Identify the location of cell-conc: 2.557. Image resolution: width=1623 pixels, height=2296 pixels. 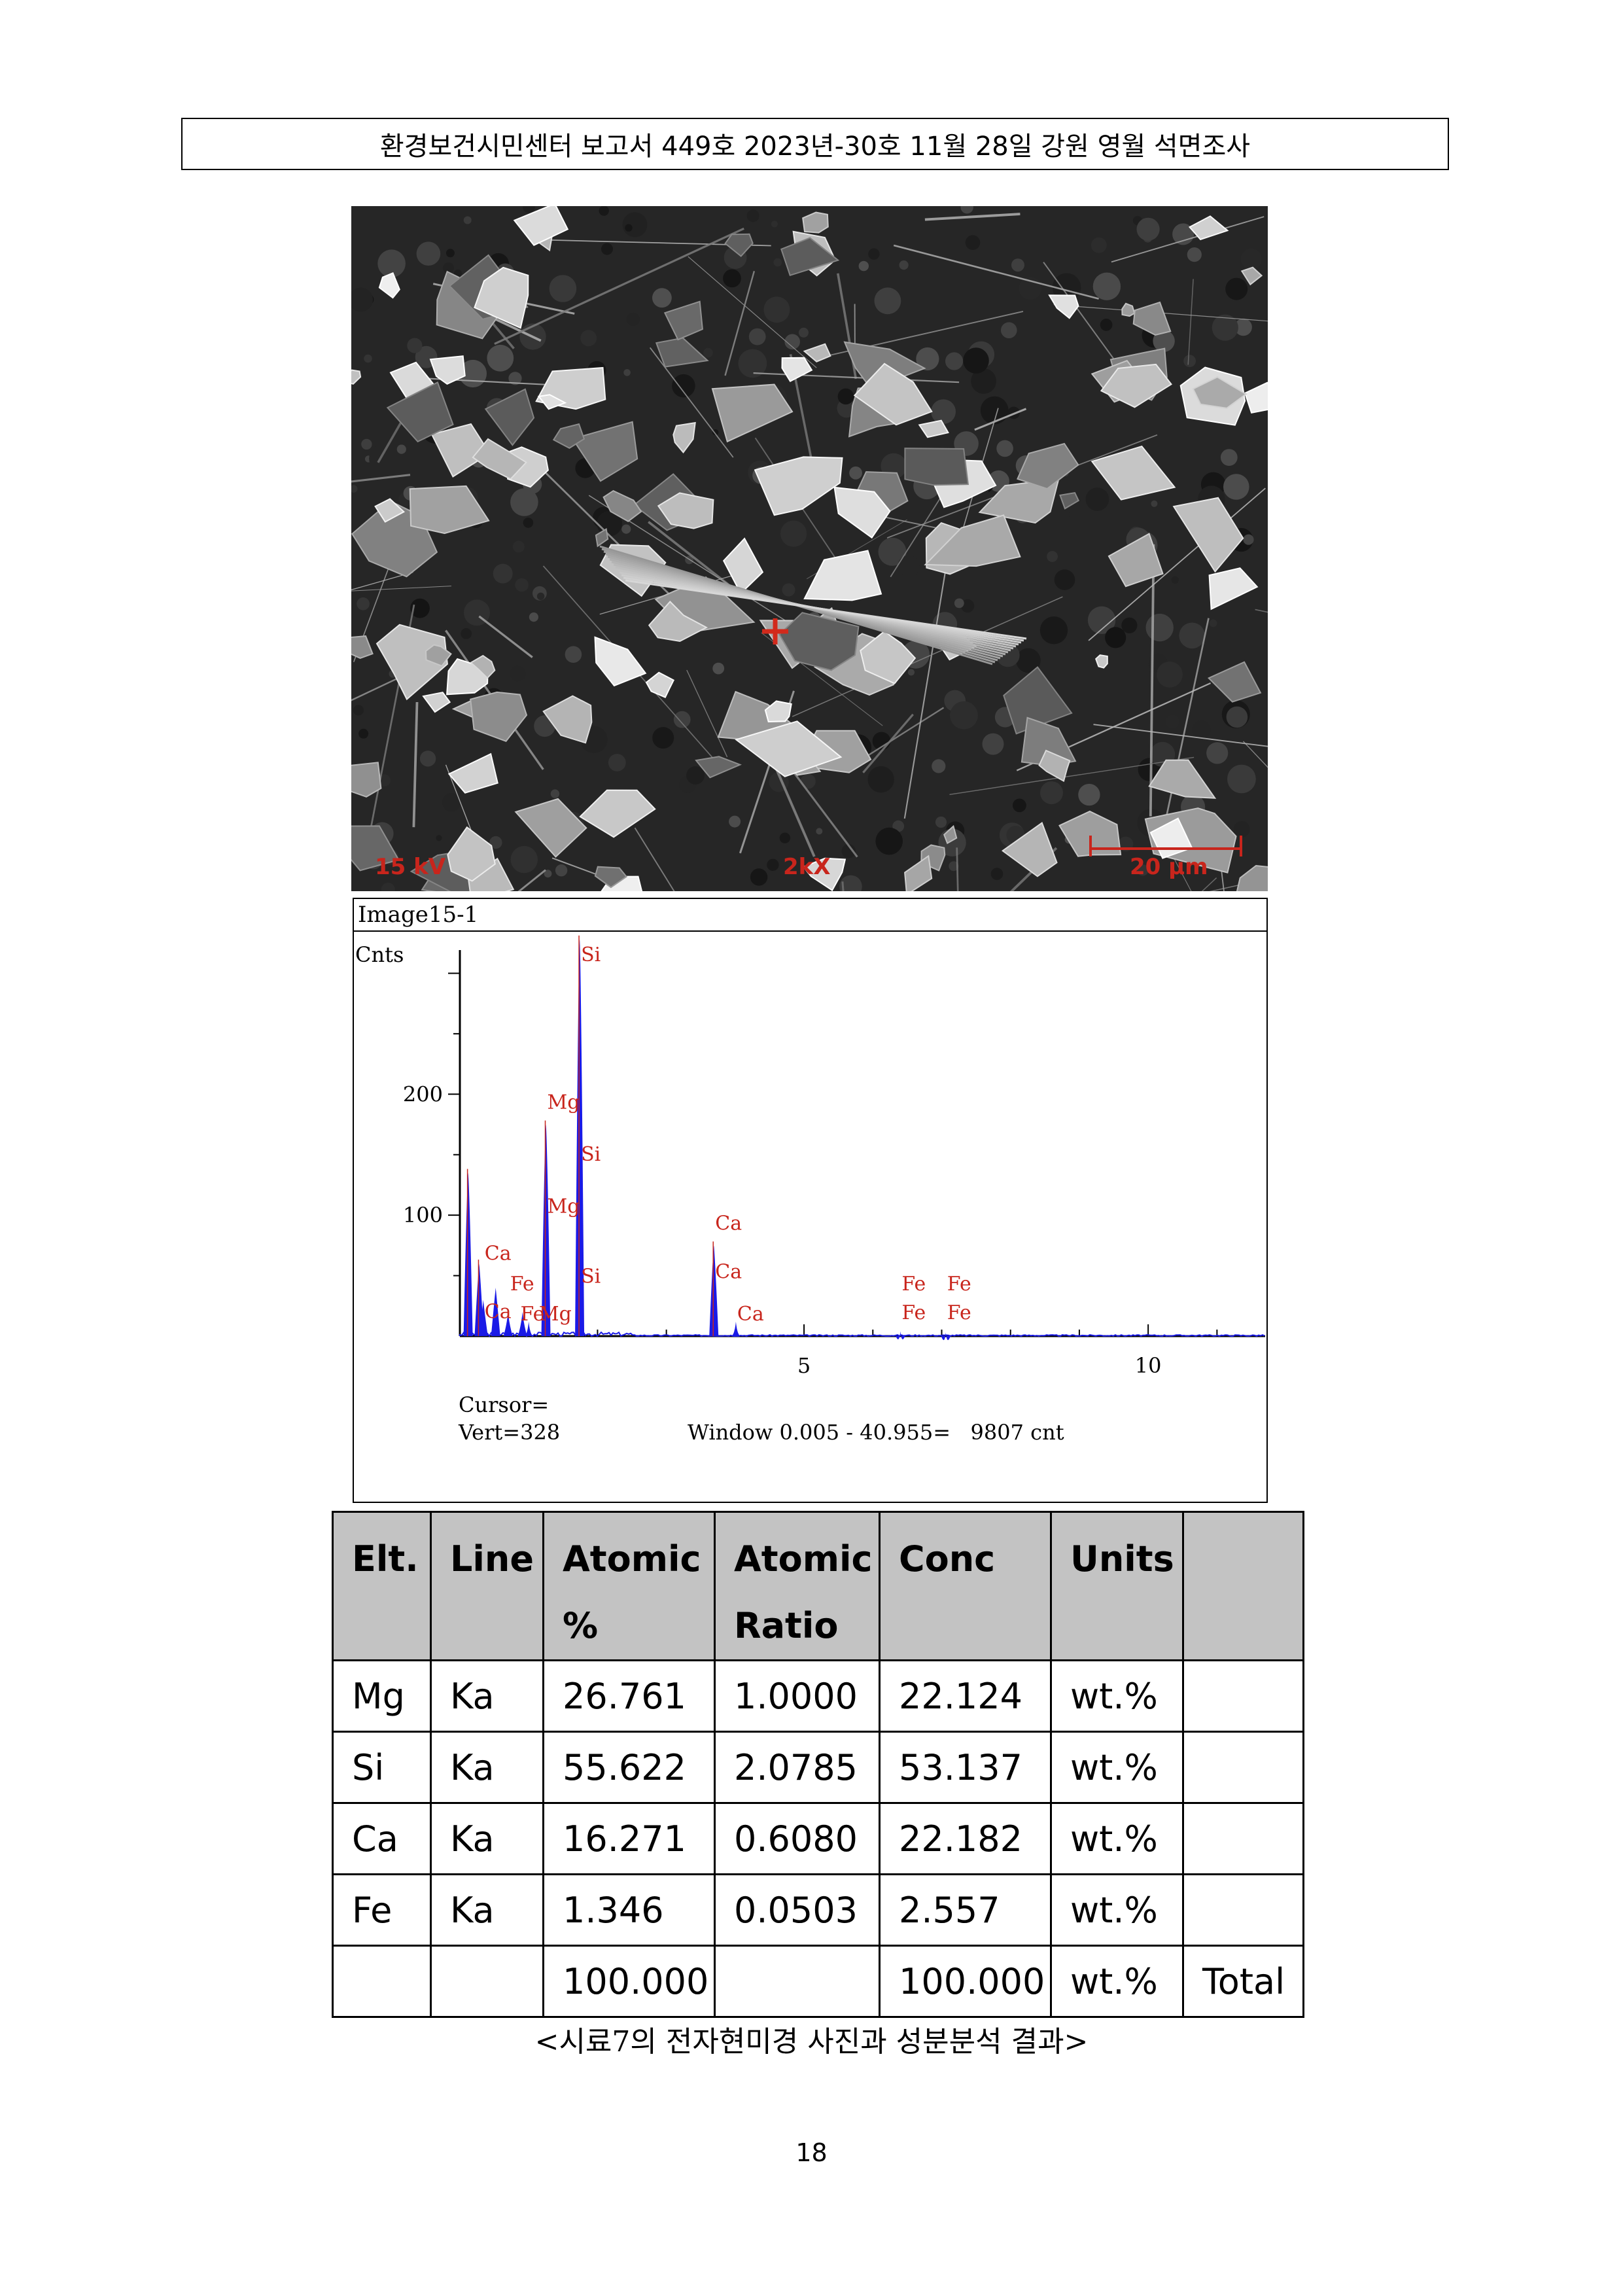
(966, 1910).